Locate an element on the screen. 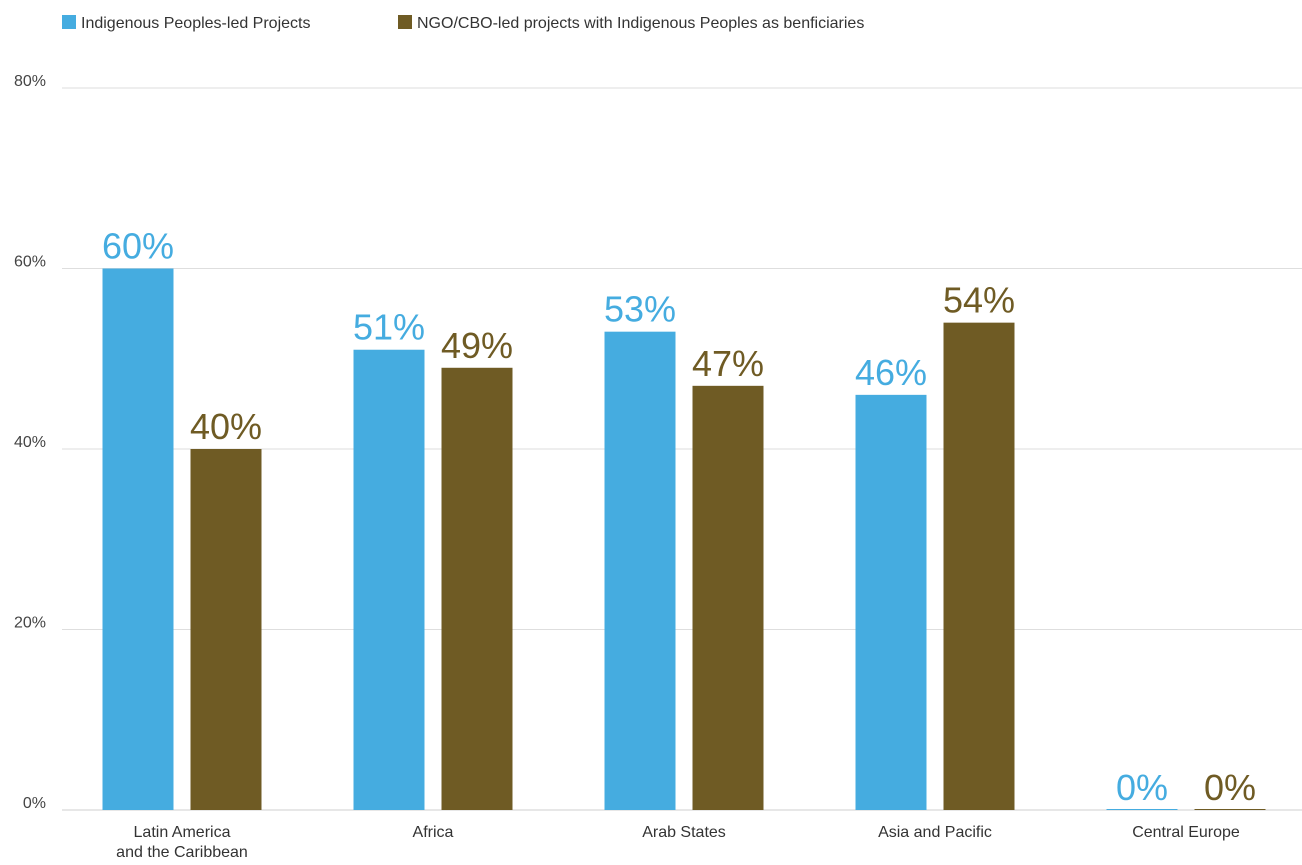 The image size is (1302, 865). x-tick-label: Central Europe is located at coordinates (1186, 832).